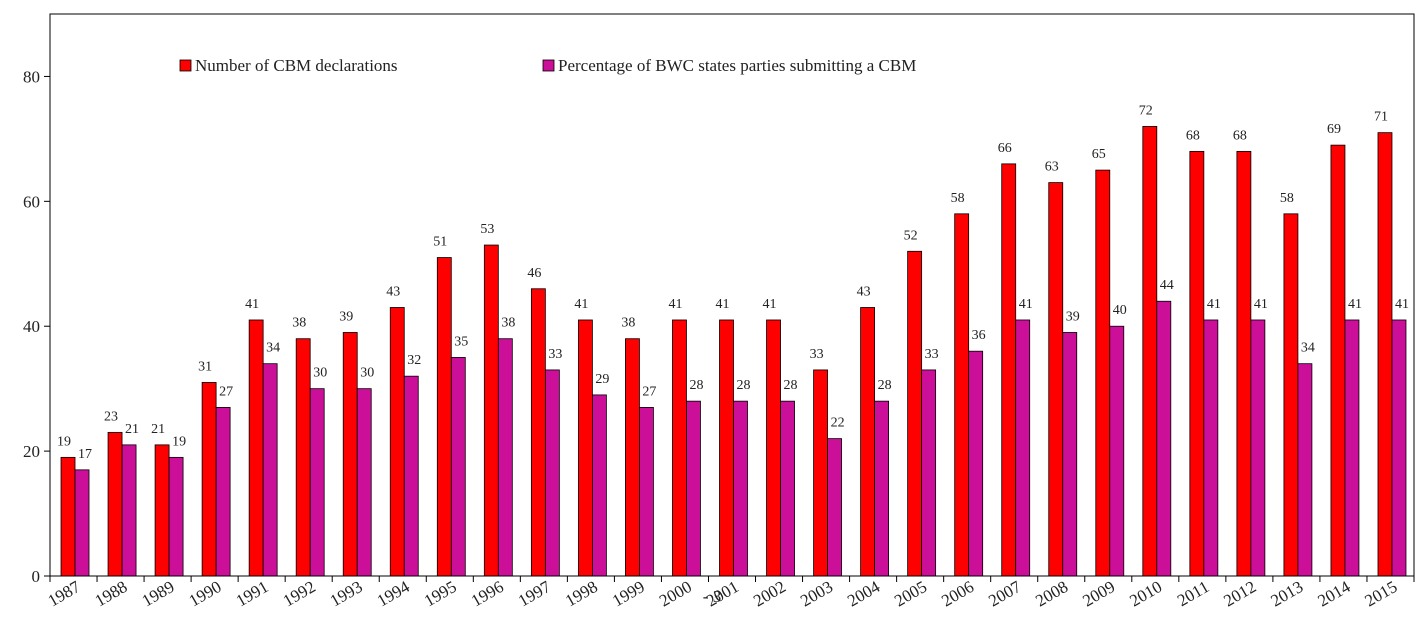 Image resolution: width=1424 pixels, height=636 pixels. I want to click on x-tick-label: 1995, so click(440, 593).